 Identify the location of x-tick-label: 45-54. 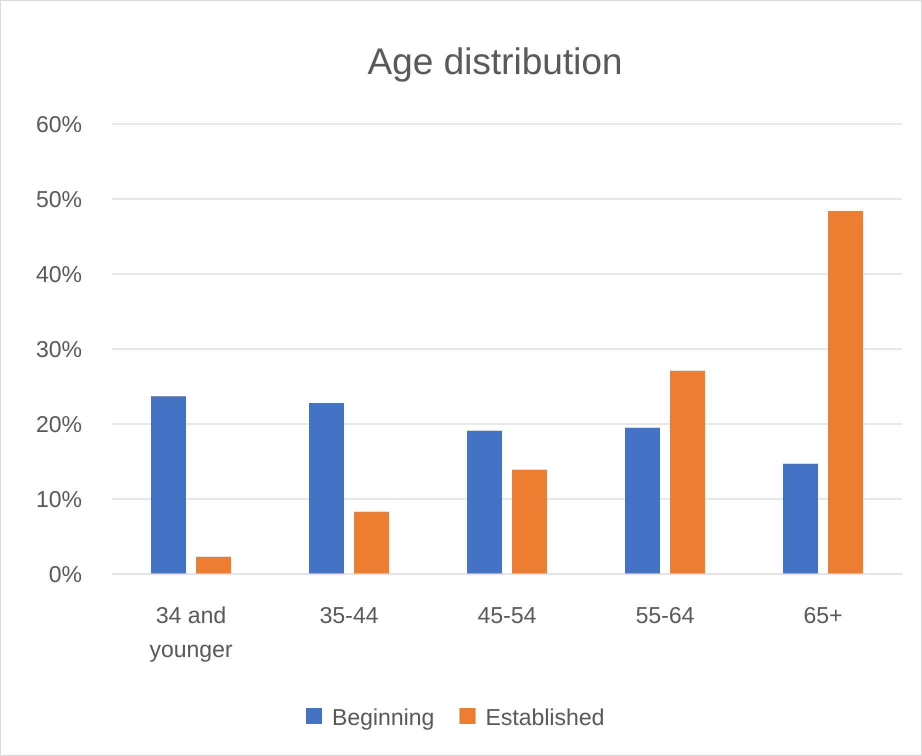
(507, 615).